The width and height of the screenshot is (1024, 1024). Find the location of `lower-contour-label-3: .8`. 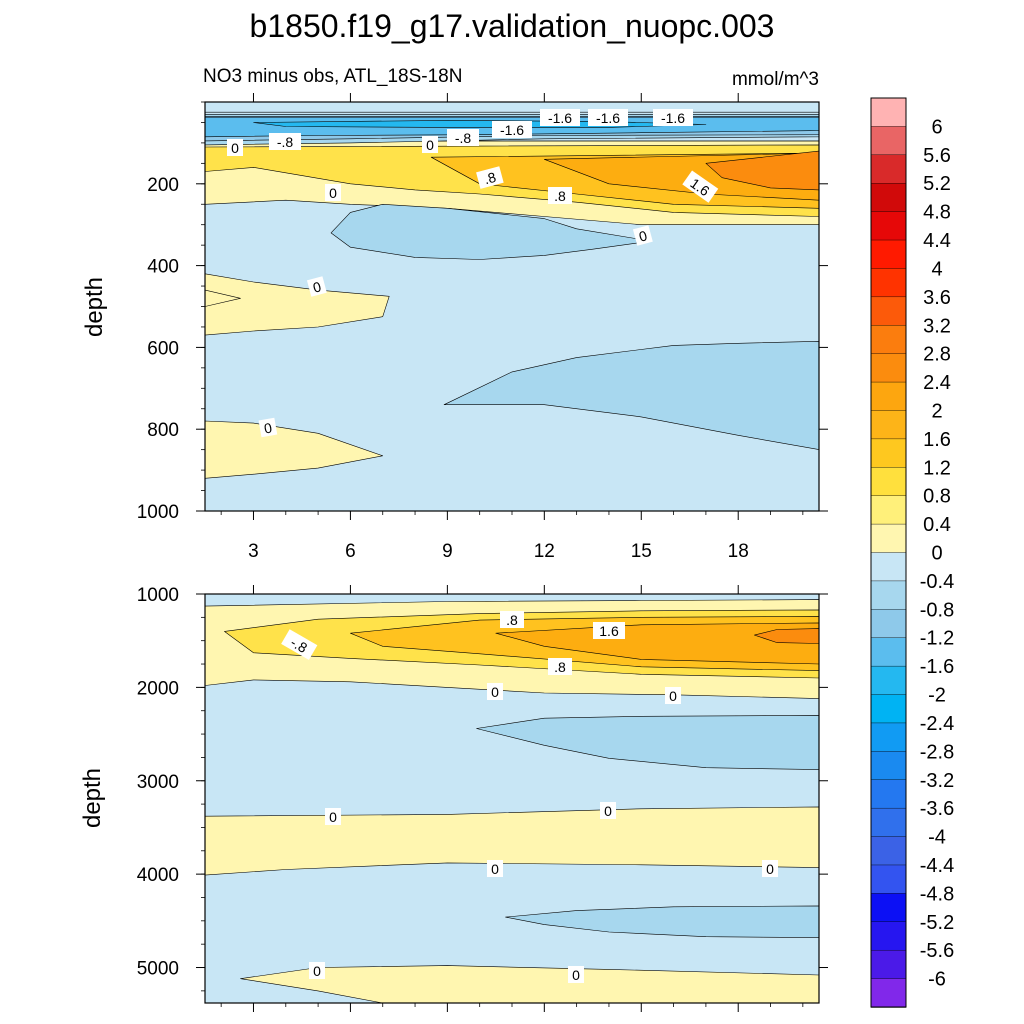

lower-contour-label-3: .8 is located at coordinates (560, 666).